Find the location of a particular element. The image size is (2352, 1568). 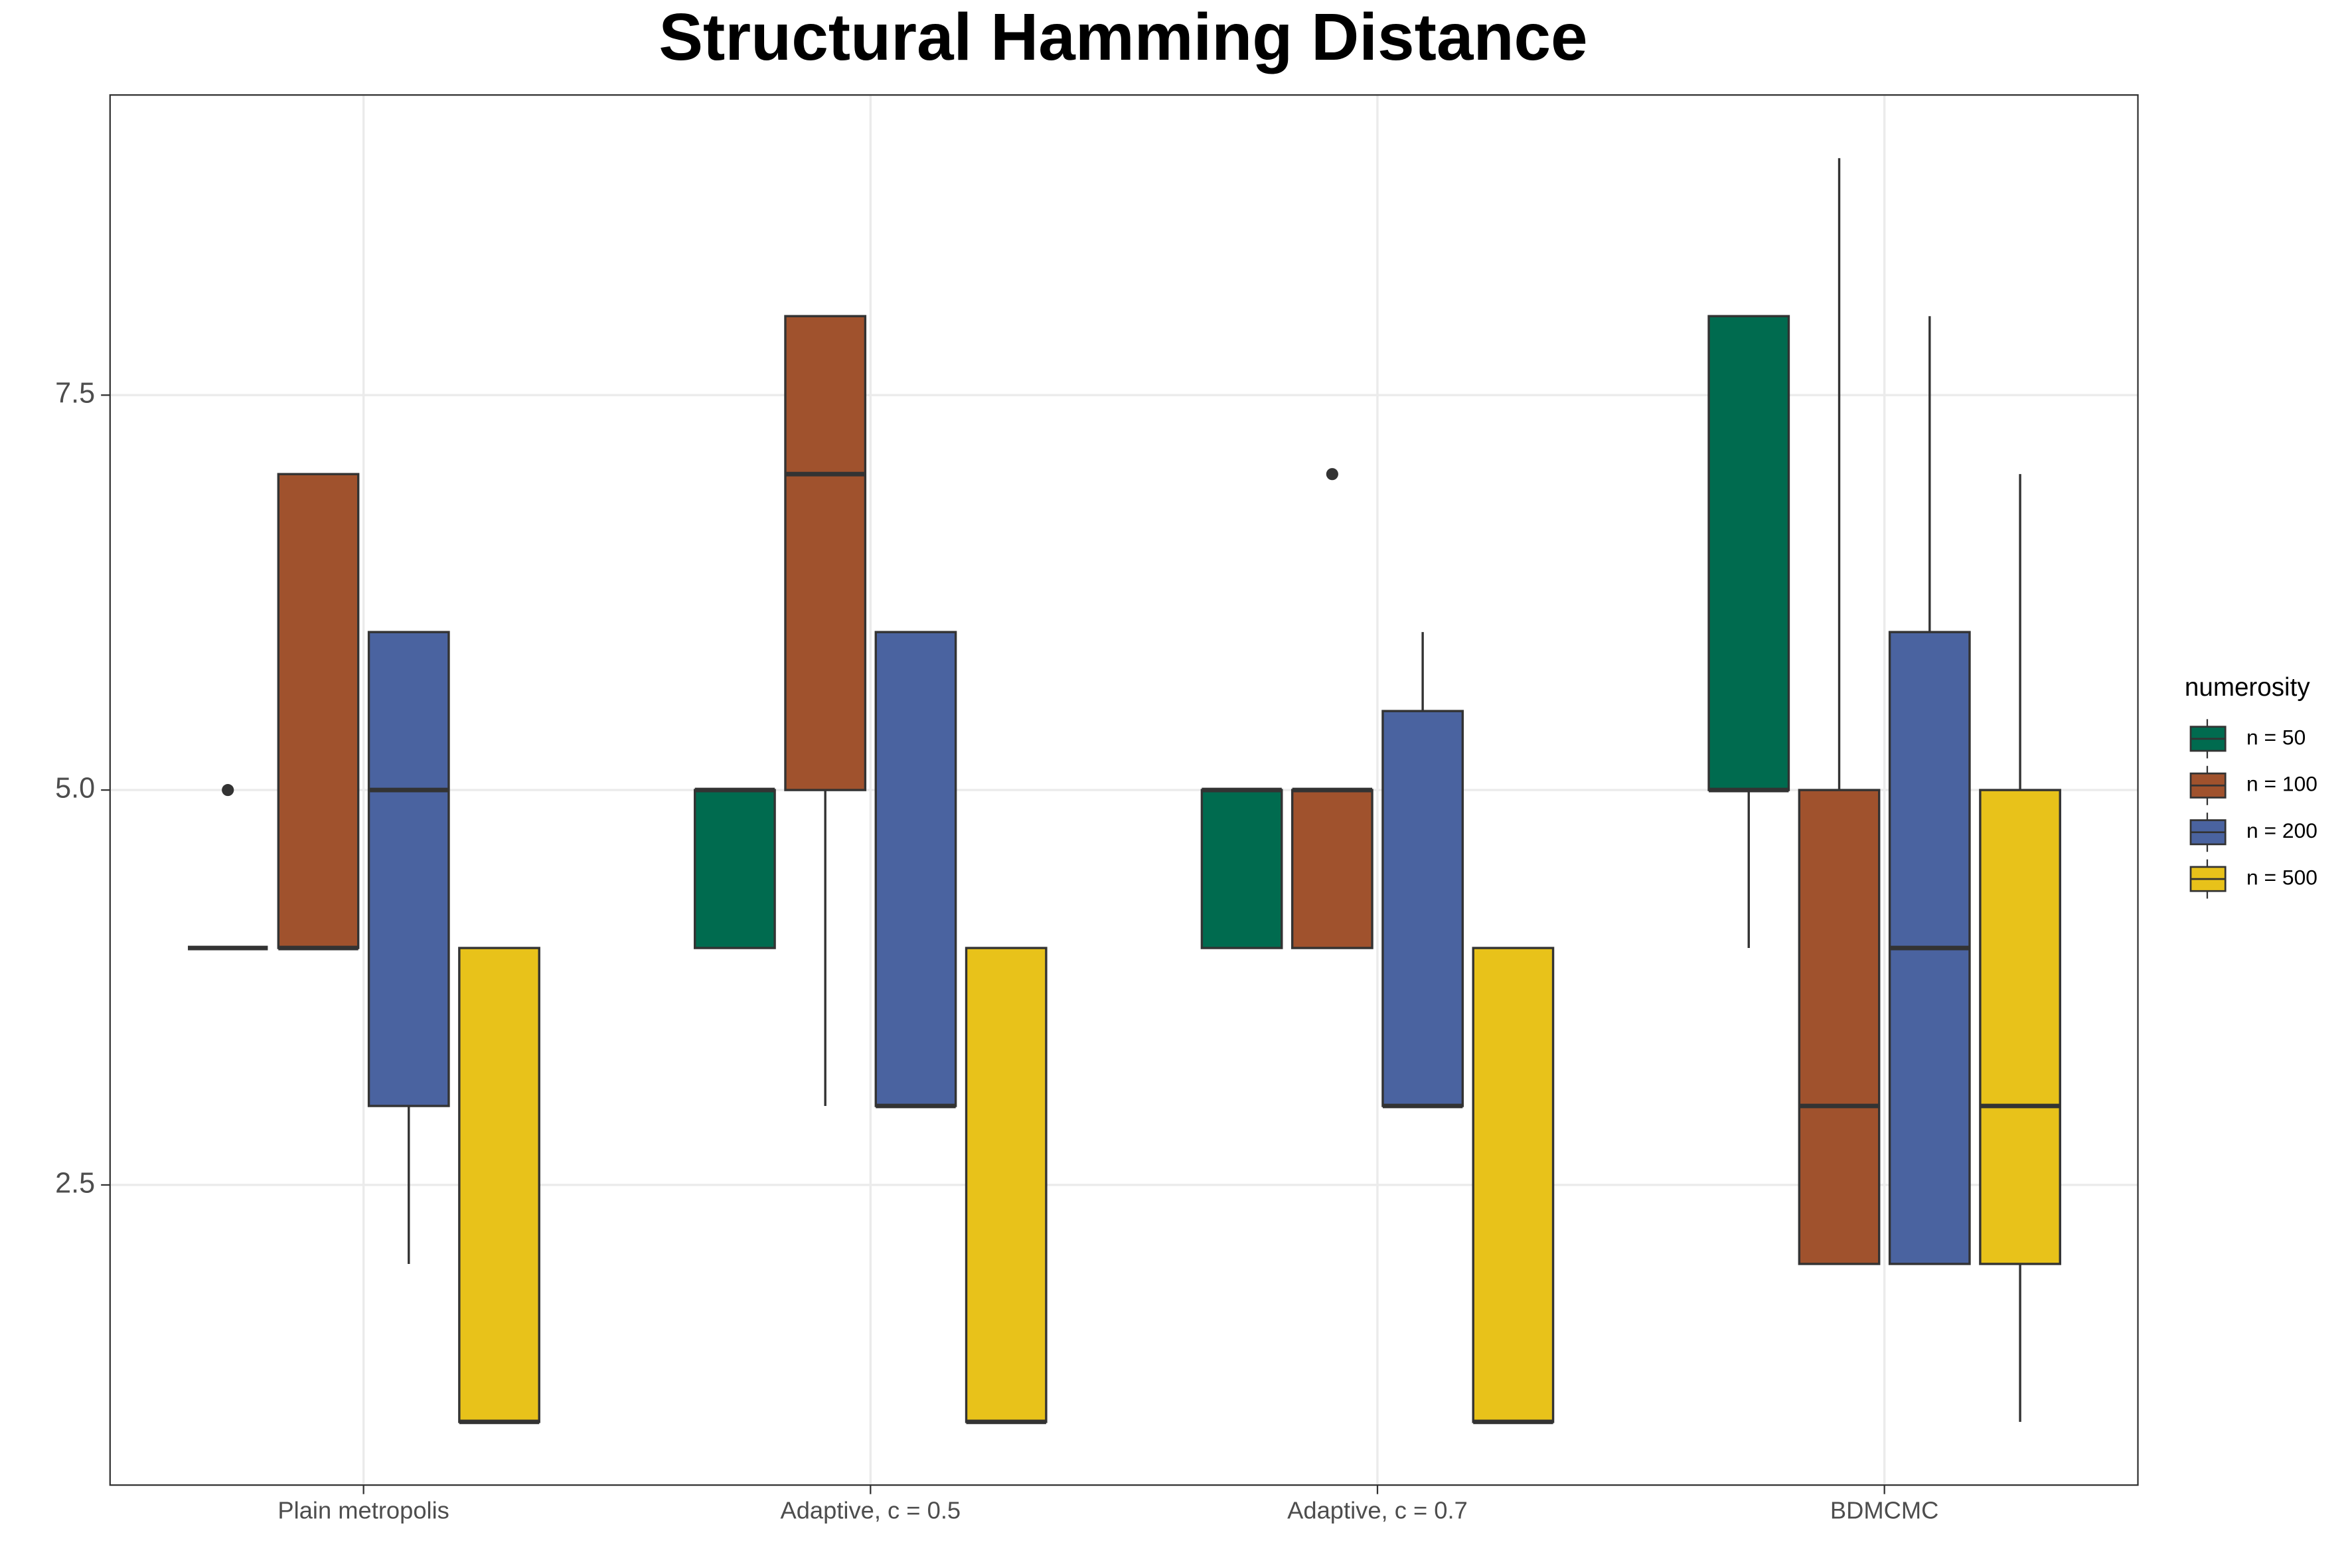

legend-label: n = 500 is located at coordinates (2282, 877).